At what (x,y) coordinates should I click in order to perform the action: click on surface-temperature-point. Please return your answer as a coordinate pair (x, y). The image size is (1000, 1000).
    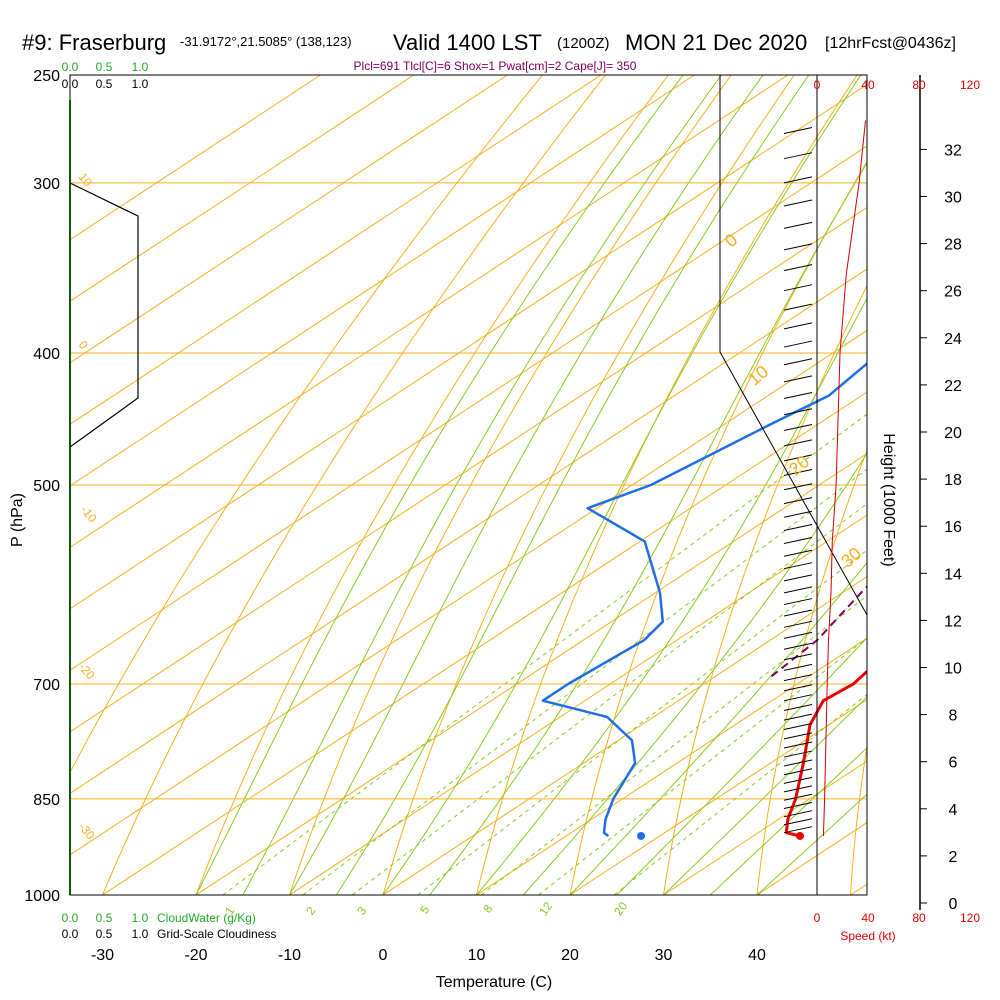
    Looking at the image, I should click on (799, 835).